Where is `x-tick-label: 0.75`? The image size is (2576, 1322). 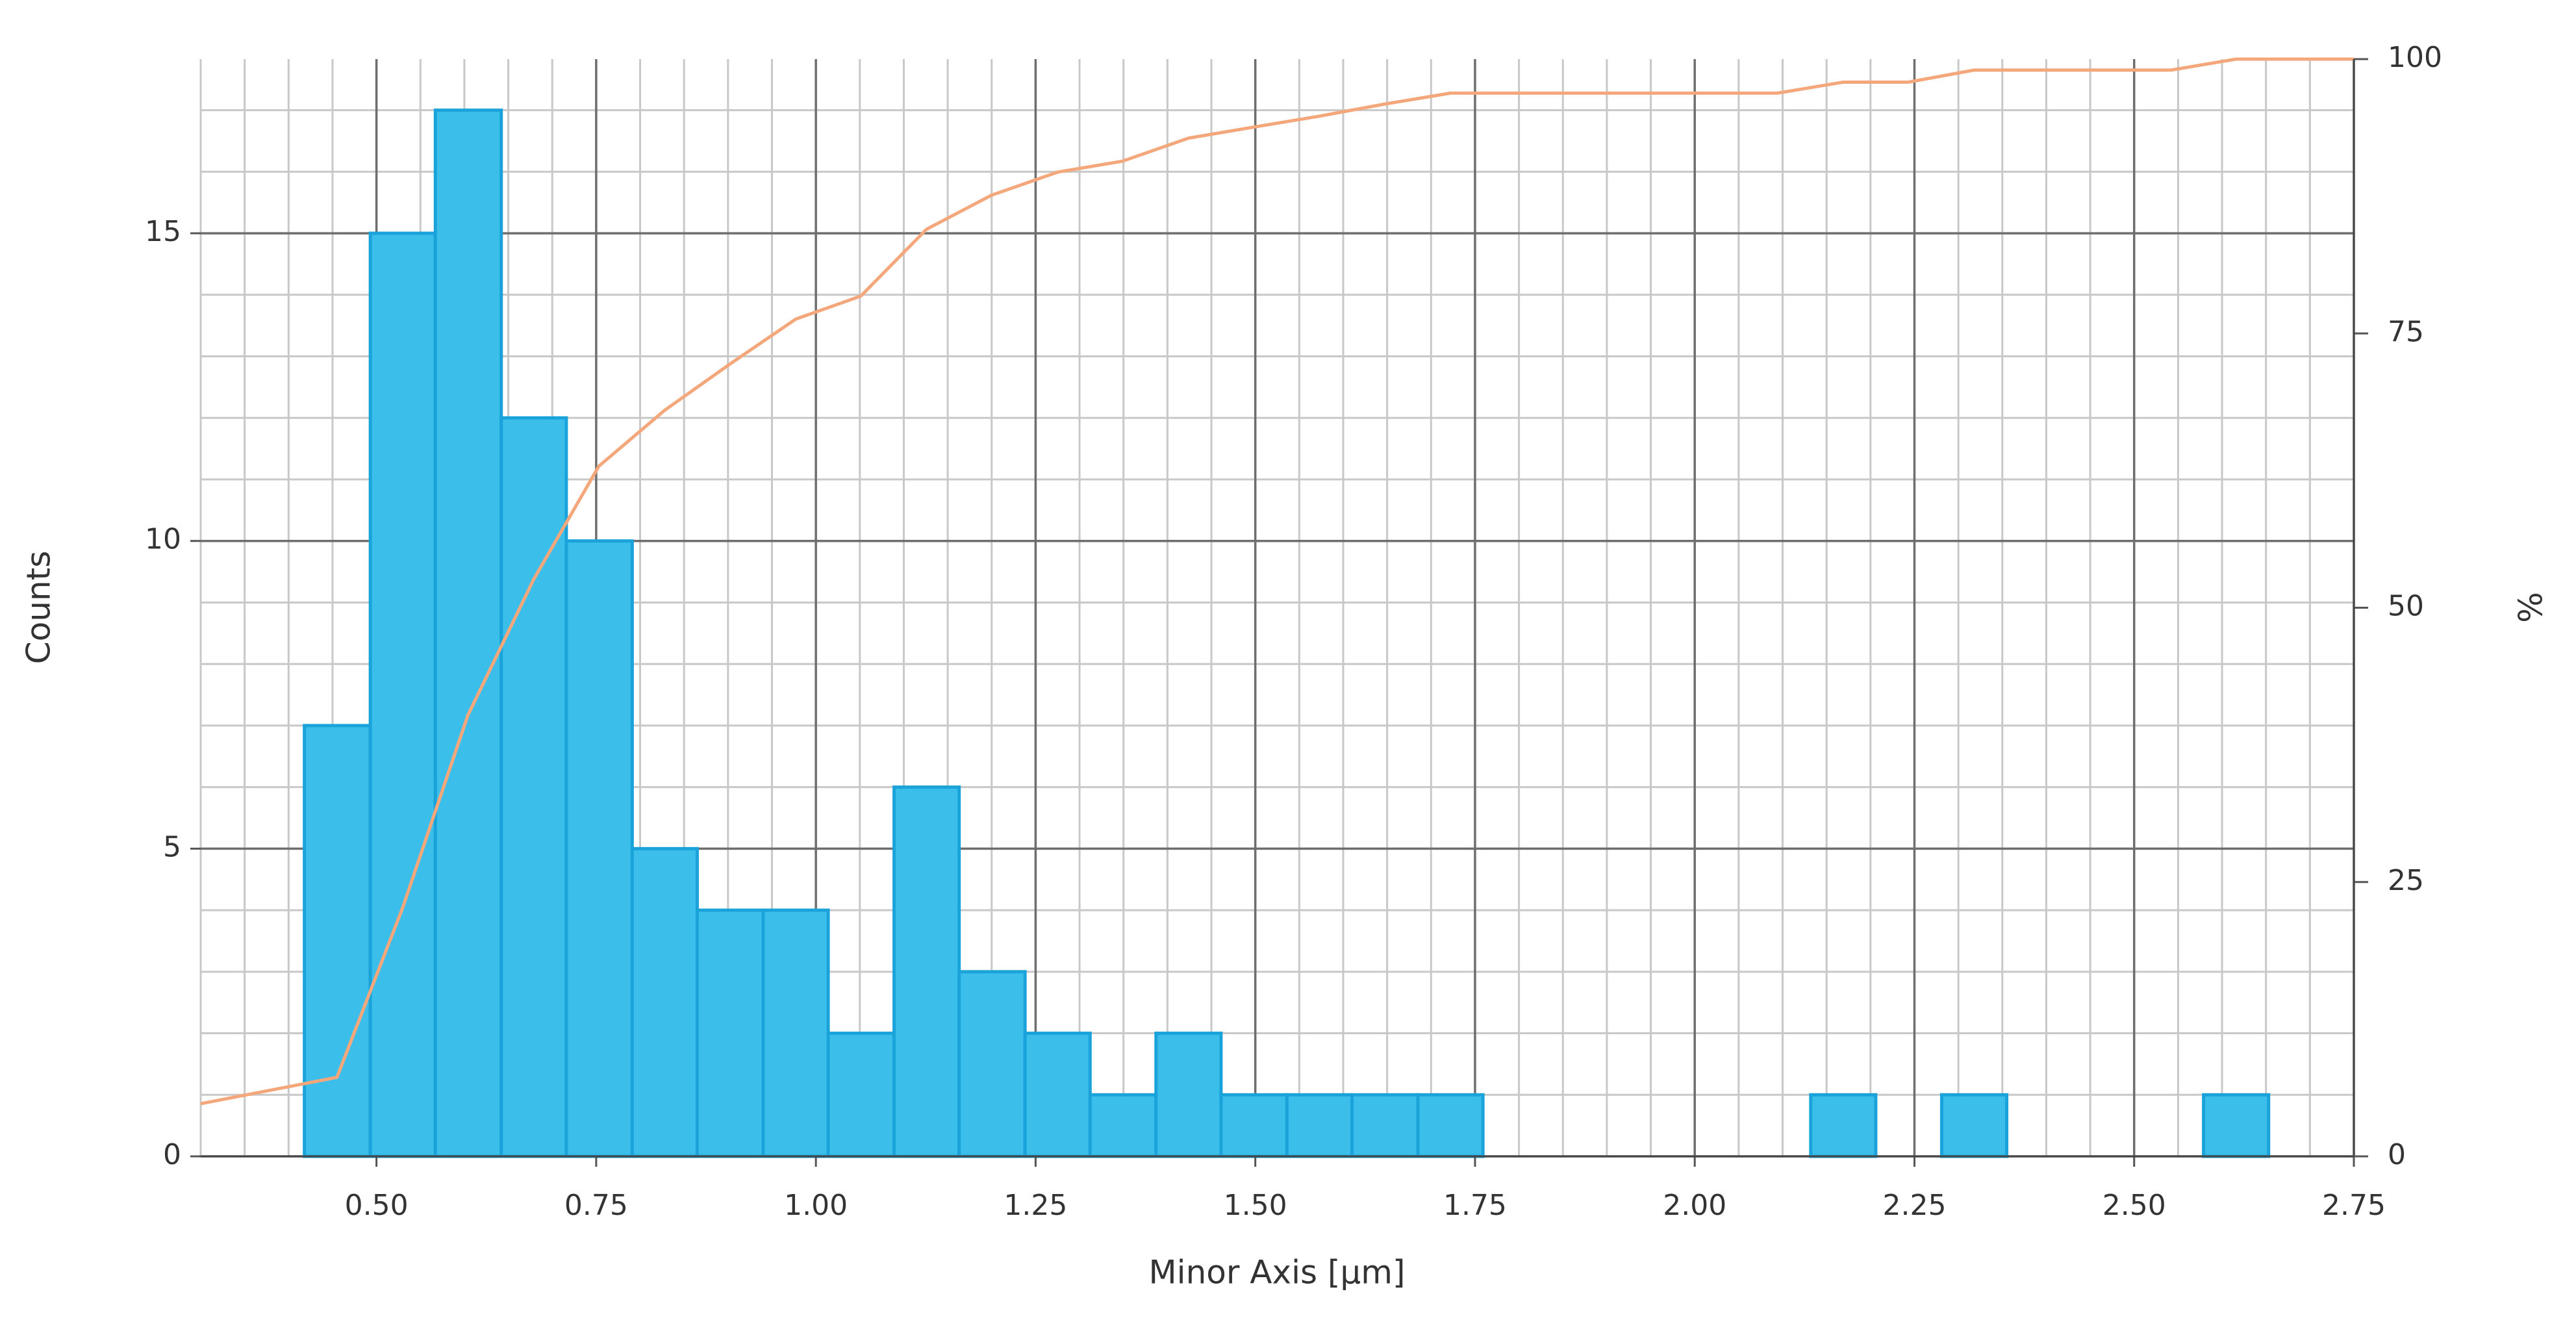
x-tick-label: 0.75 is located at coordinates (596, 1205).